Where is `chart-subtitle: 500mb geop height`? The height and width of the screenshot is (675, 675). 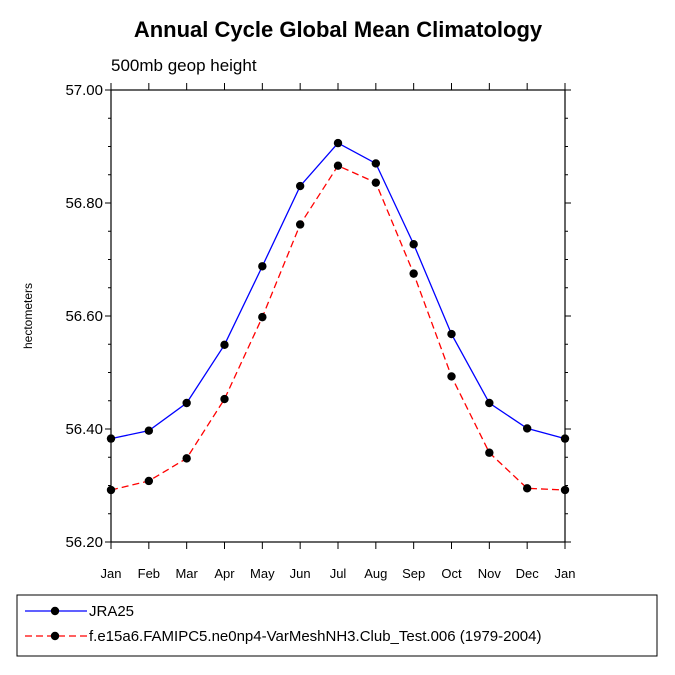 chart-subtitle: 500mb geop height is located at coordinates (184, 65).